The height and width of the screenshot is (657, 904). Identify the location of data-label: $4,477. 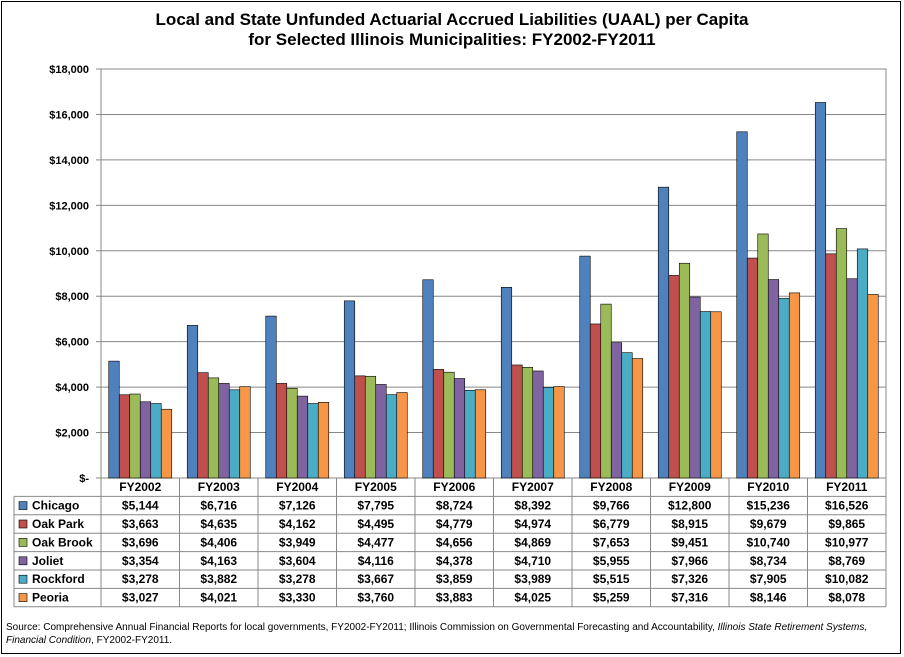
(375, 542).